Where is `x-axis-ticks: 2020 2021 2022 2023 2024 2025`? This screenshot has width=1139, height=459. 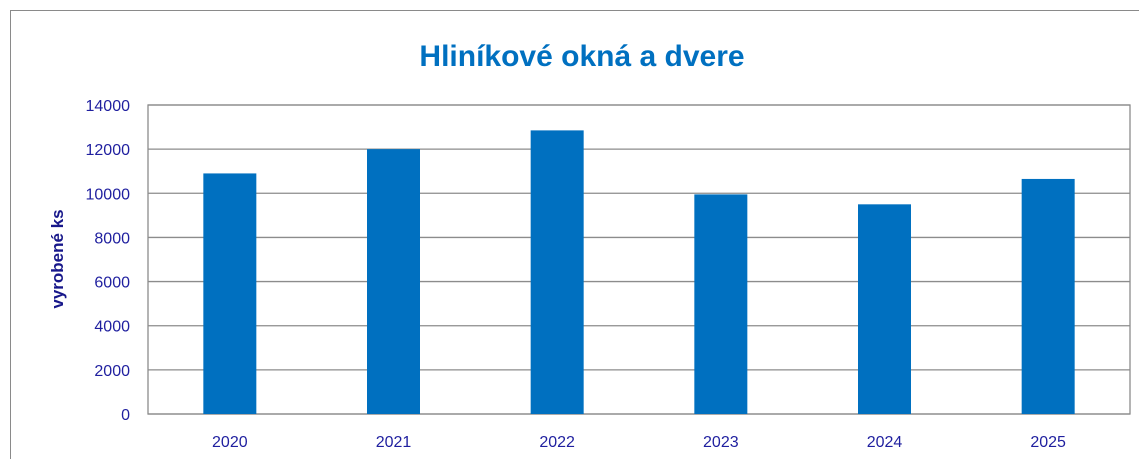 x-axis-ticks: 2020 2021 2022 2023 2024 2025 is located at coordinates (639, 442).